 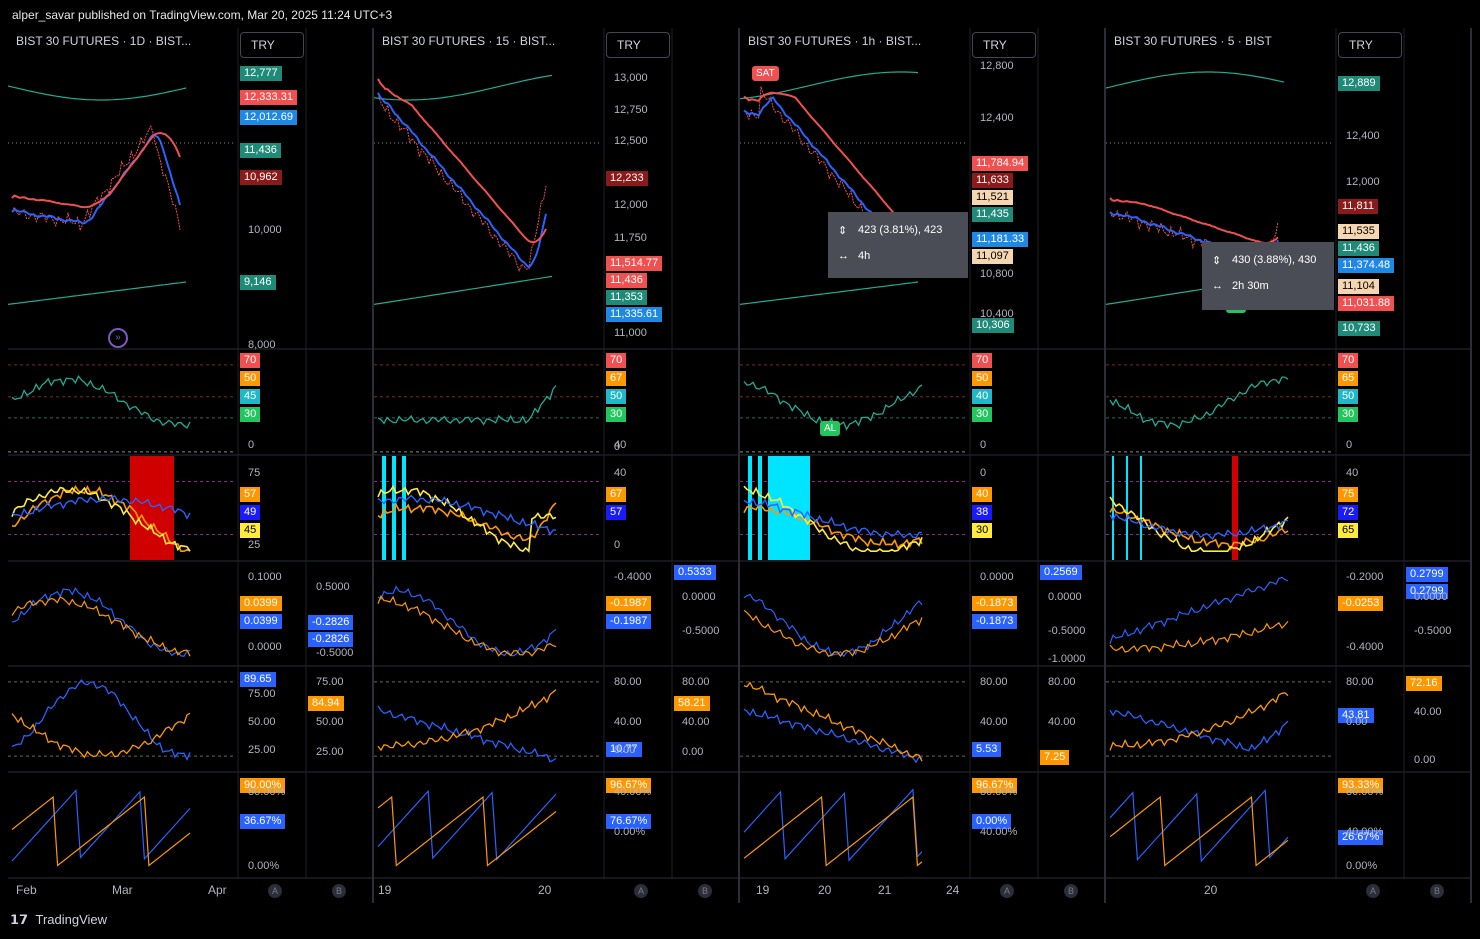 What do you see at coordinates (1365, 577) in the screenshot?
I see `macd-axis-tick: -0.2000` at bounding box center [1365, 577].